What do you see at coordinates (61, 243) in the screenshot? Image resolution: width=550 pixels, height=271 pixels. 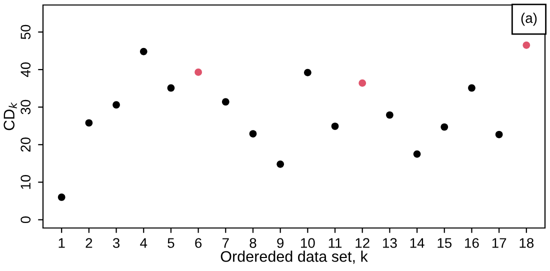 I see `x-tick-label: 1` at bounding box center [61, 243].